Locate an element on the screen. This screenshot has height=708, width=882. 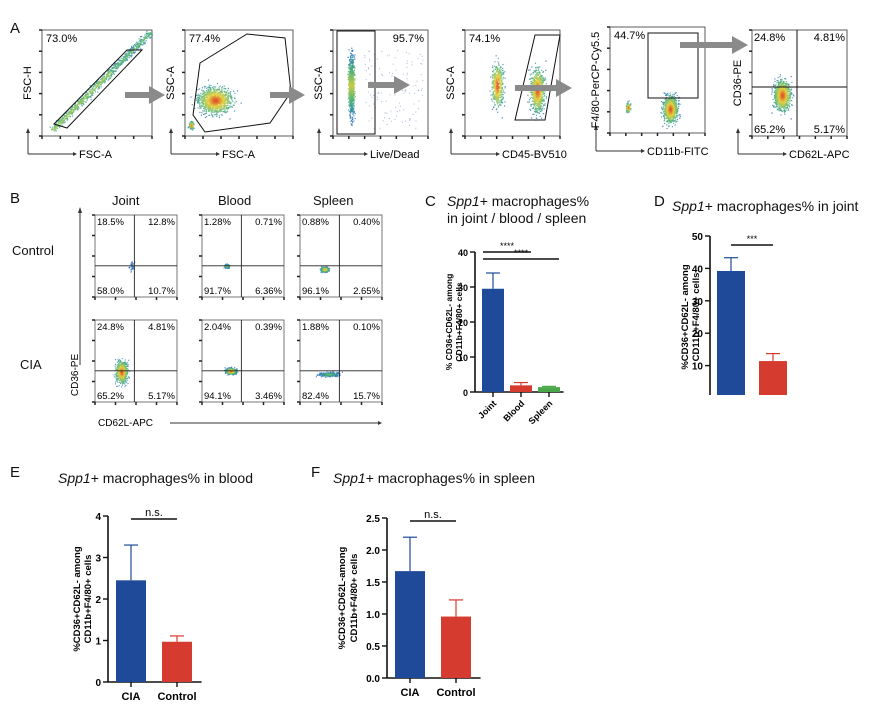
y-tick-label: 1.0 is located at coordinates (373, 615).